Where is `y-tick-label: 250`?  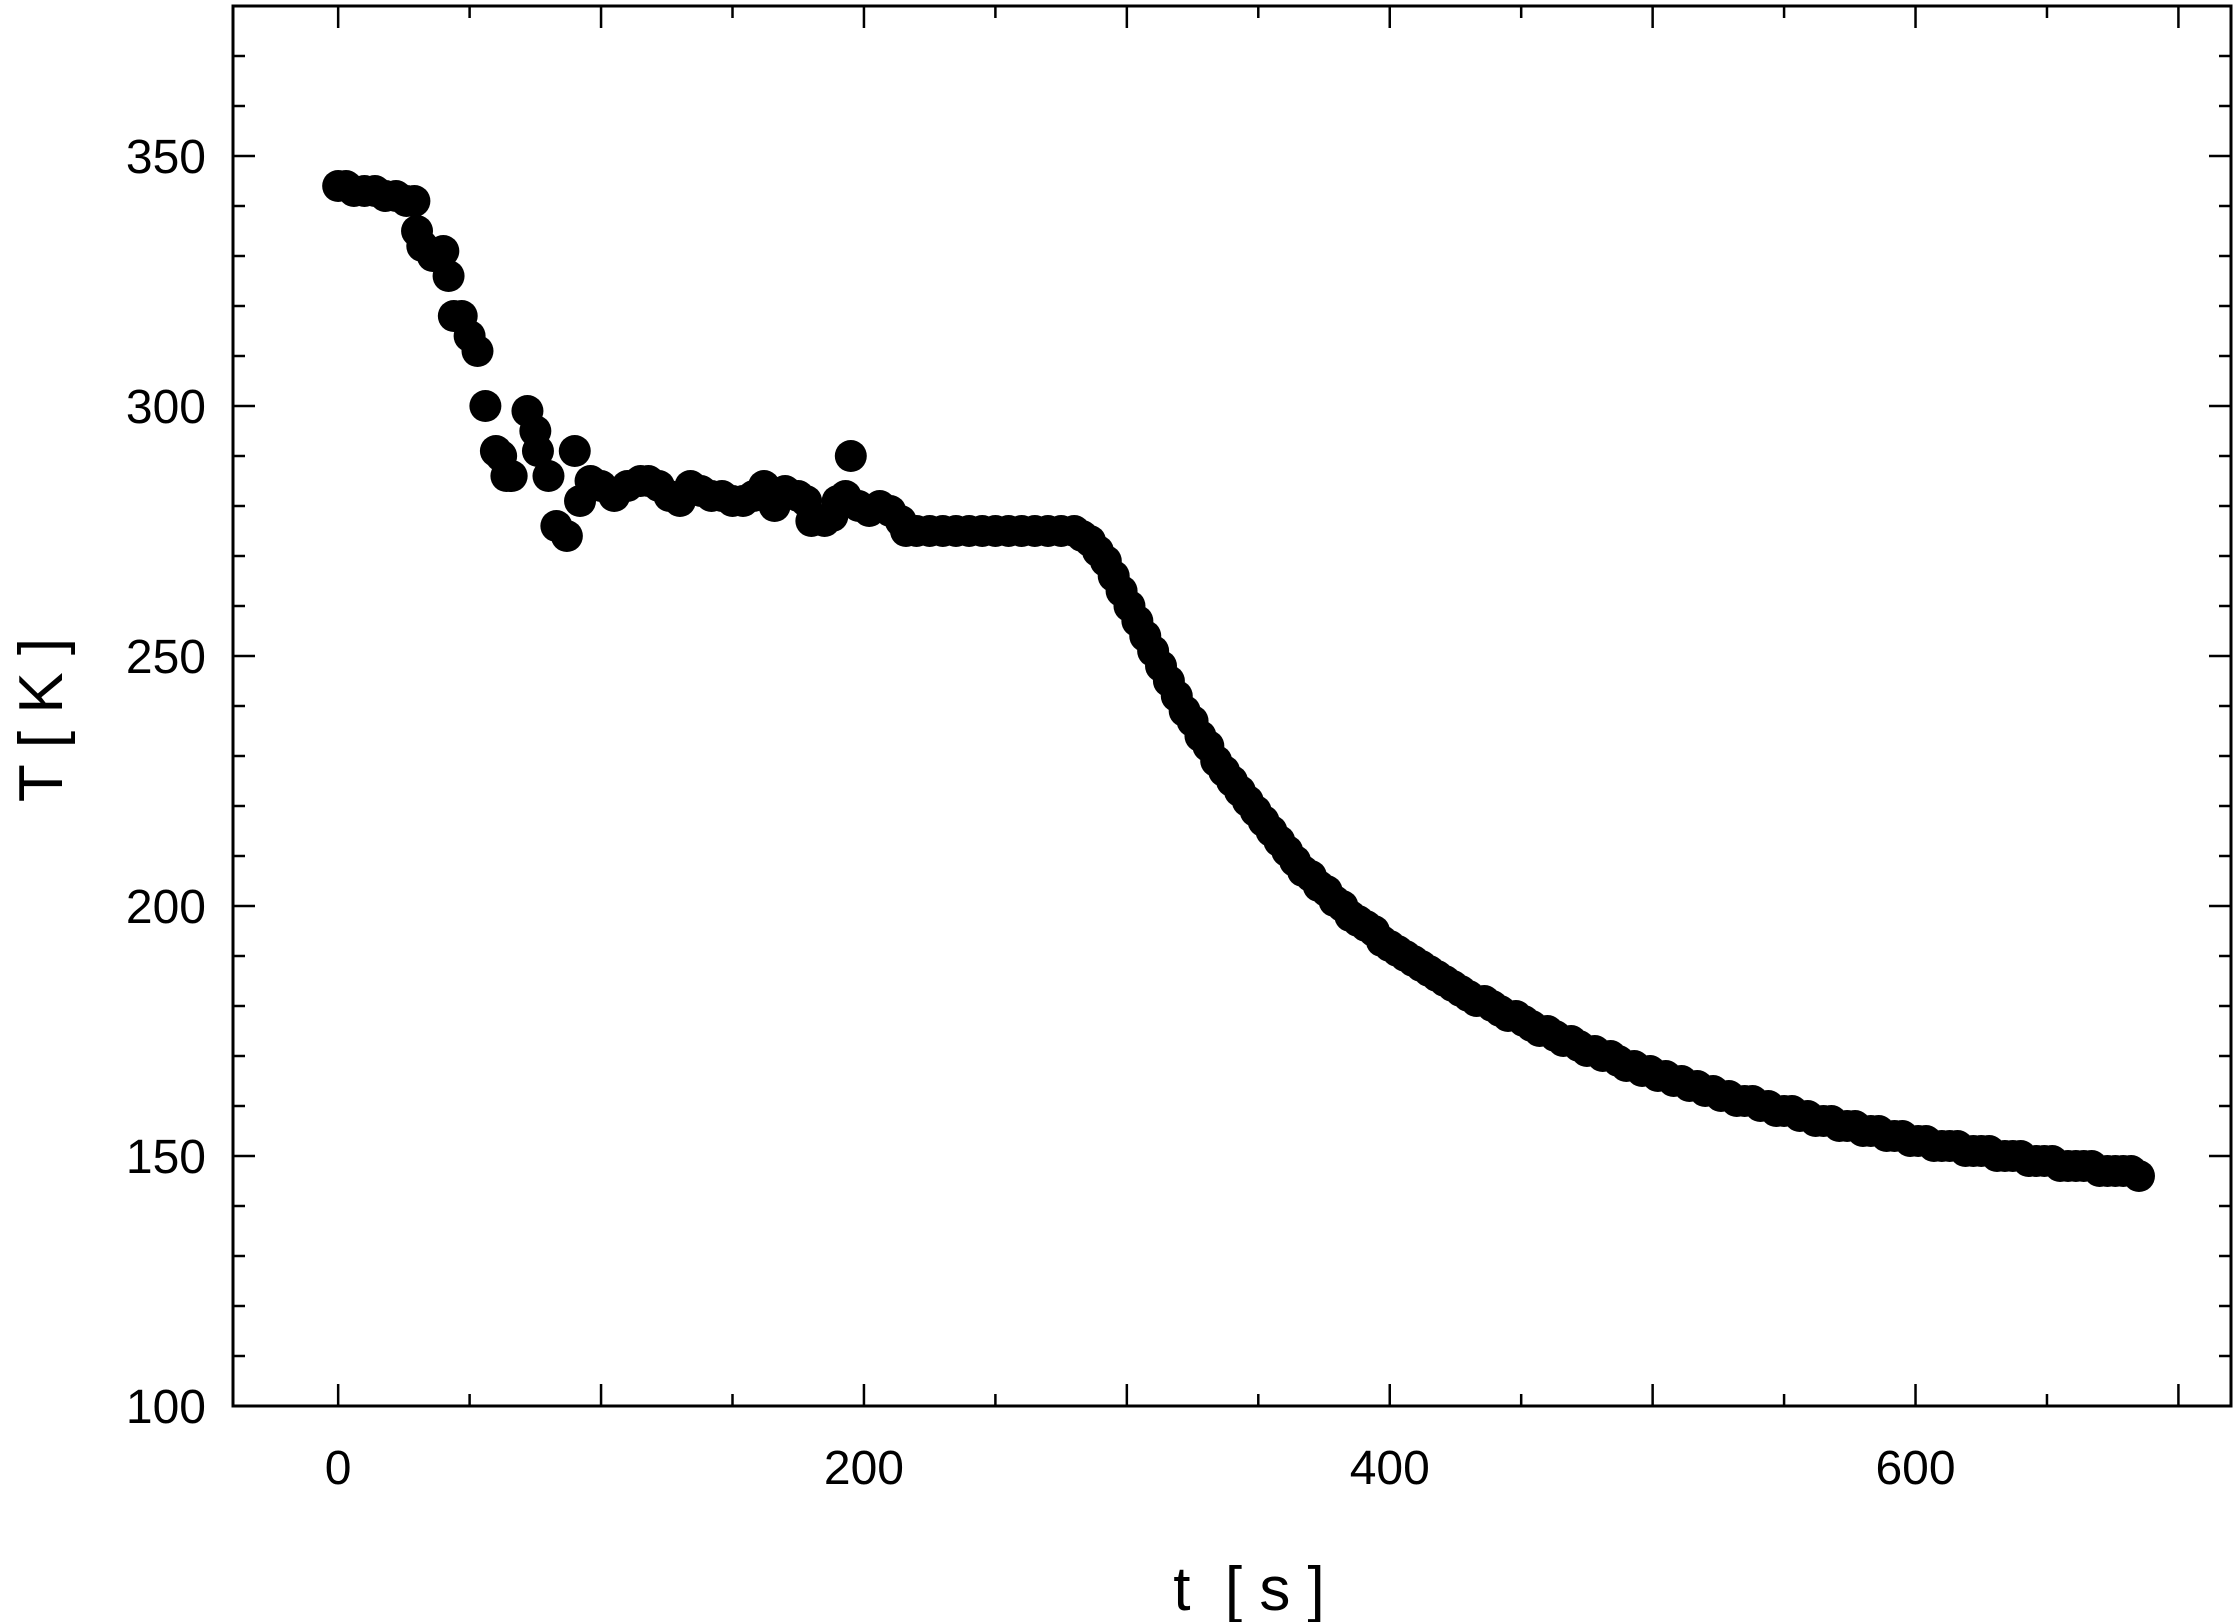
y-tick-label: 250 is located at coordinates (166, 657).